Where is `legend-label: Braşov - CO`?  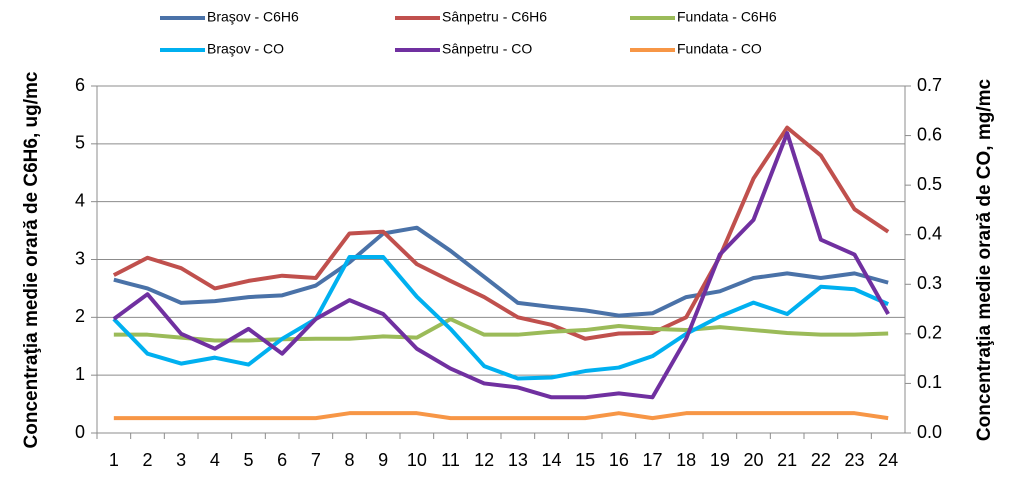 legend-label: Braşov - CO is located at coordinates (245, 49).